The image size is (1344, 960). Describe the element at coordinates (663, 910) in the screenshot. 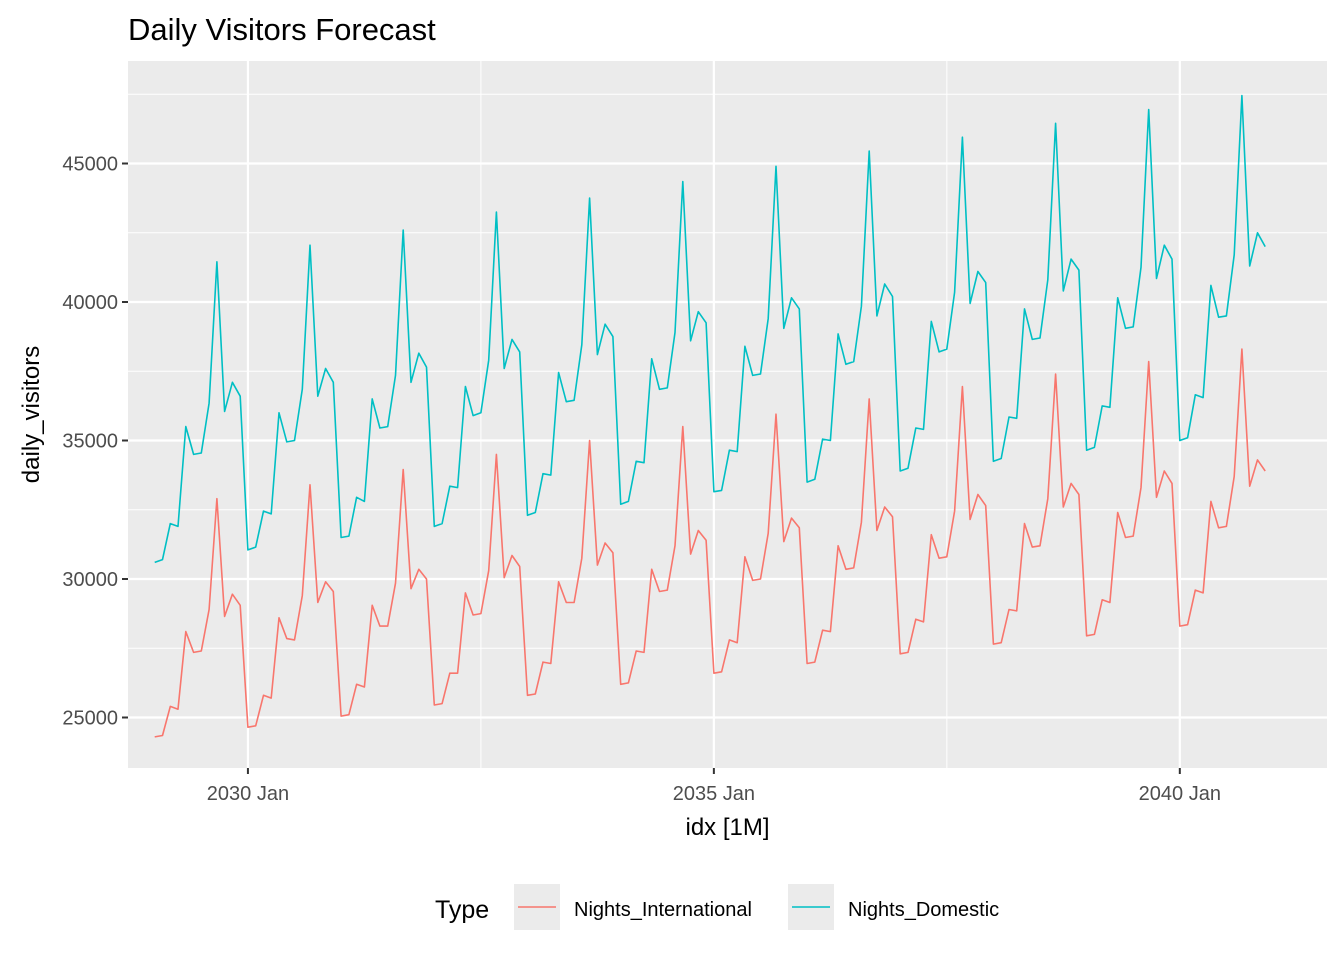

I see `legend-label: Nights_International` at that location.